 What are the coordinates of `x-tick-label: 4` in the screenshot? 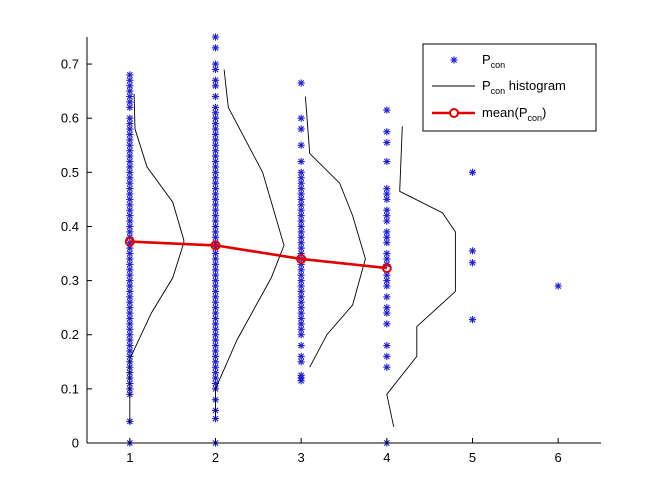 It's located at (386, 457).